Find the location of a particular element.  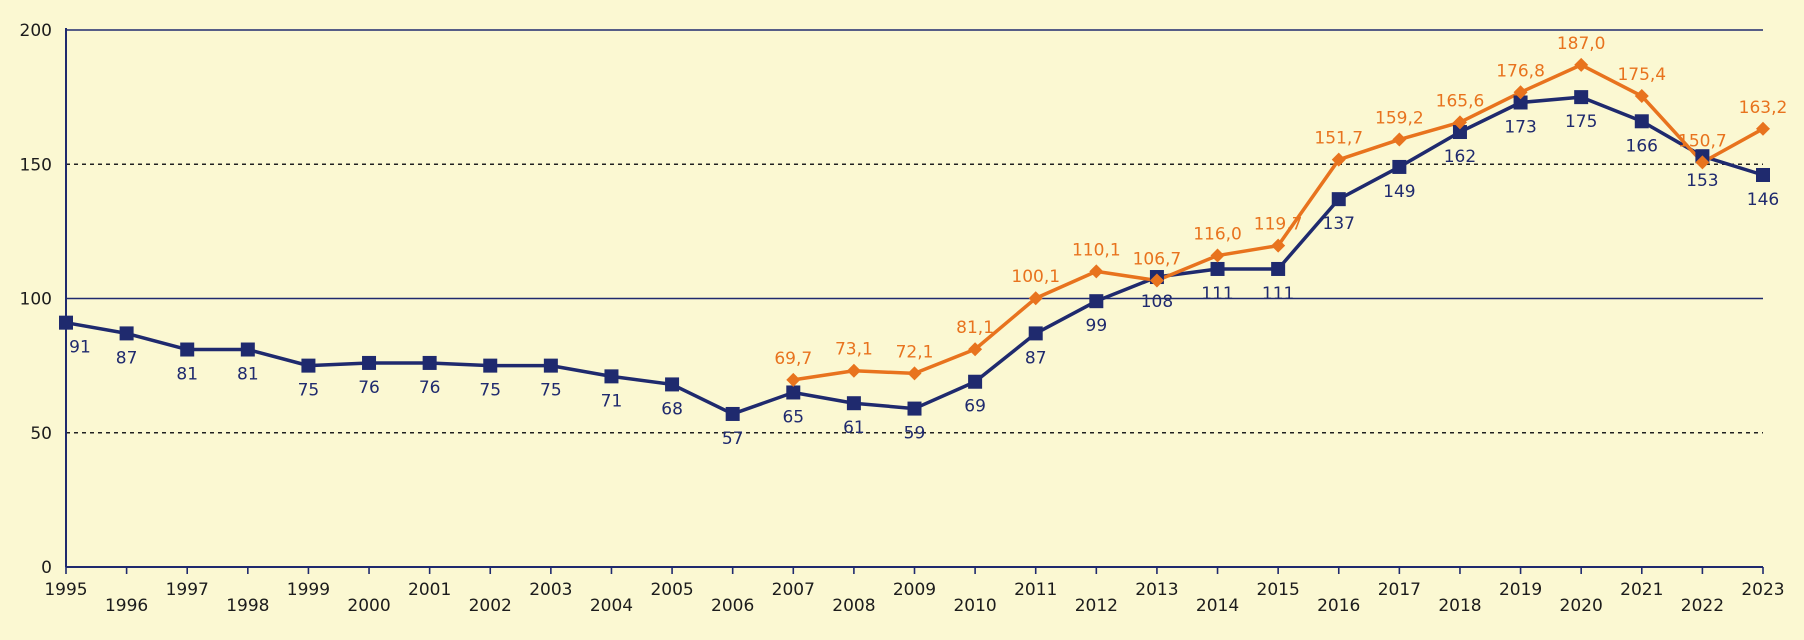

x-tick-label: 2001 is located at coordinates (429, 590).